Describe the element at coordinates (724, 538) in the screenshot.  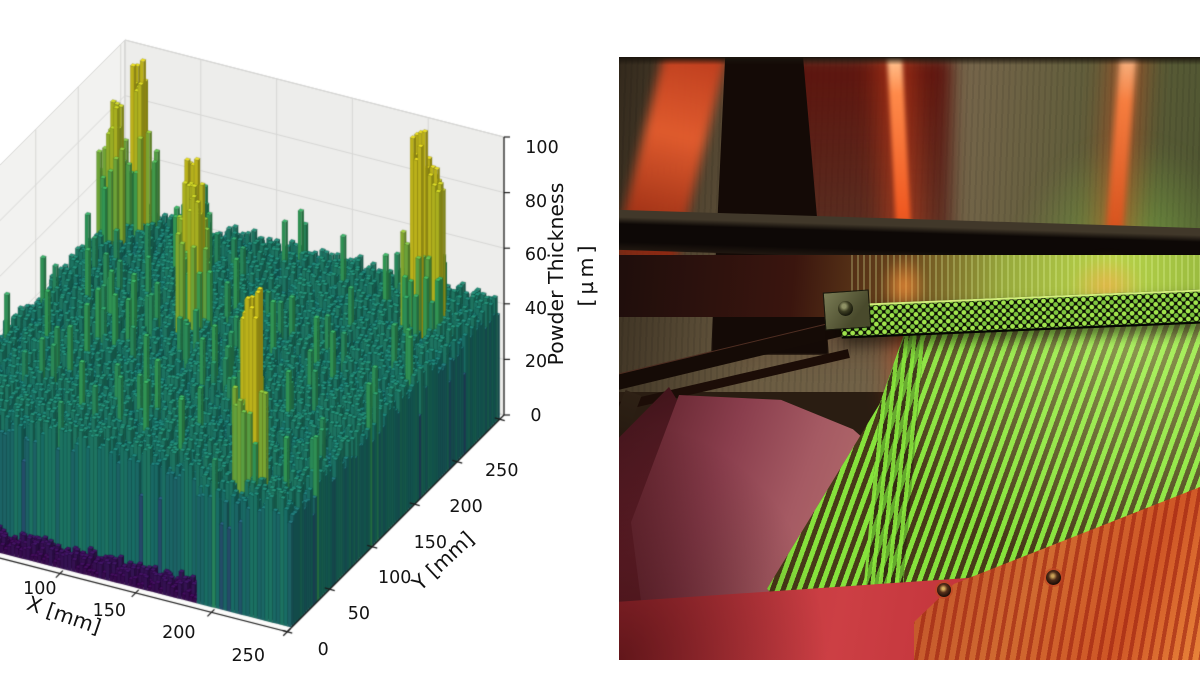
I see `corner-shadow` at that location.